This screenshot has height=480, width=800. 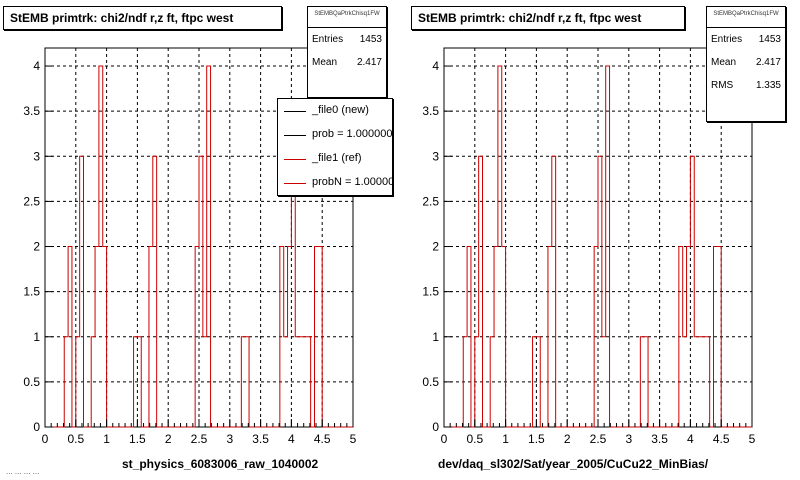 I want to click on left-x-tick-label: 5, so click(x=353, y=439).